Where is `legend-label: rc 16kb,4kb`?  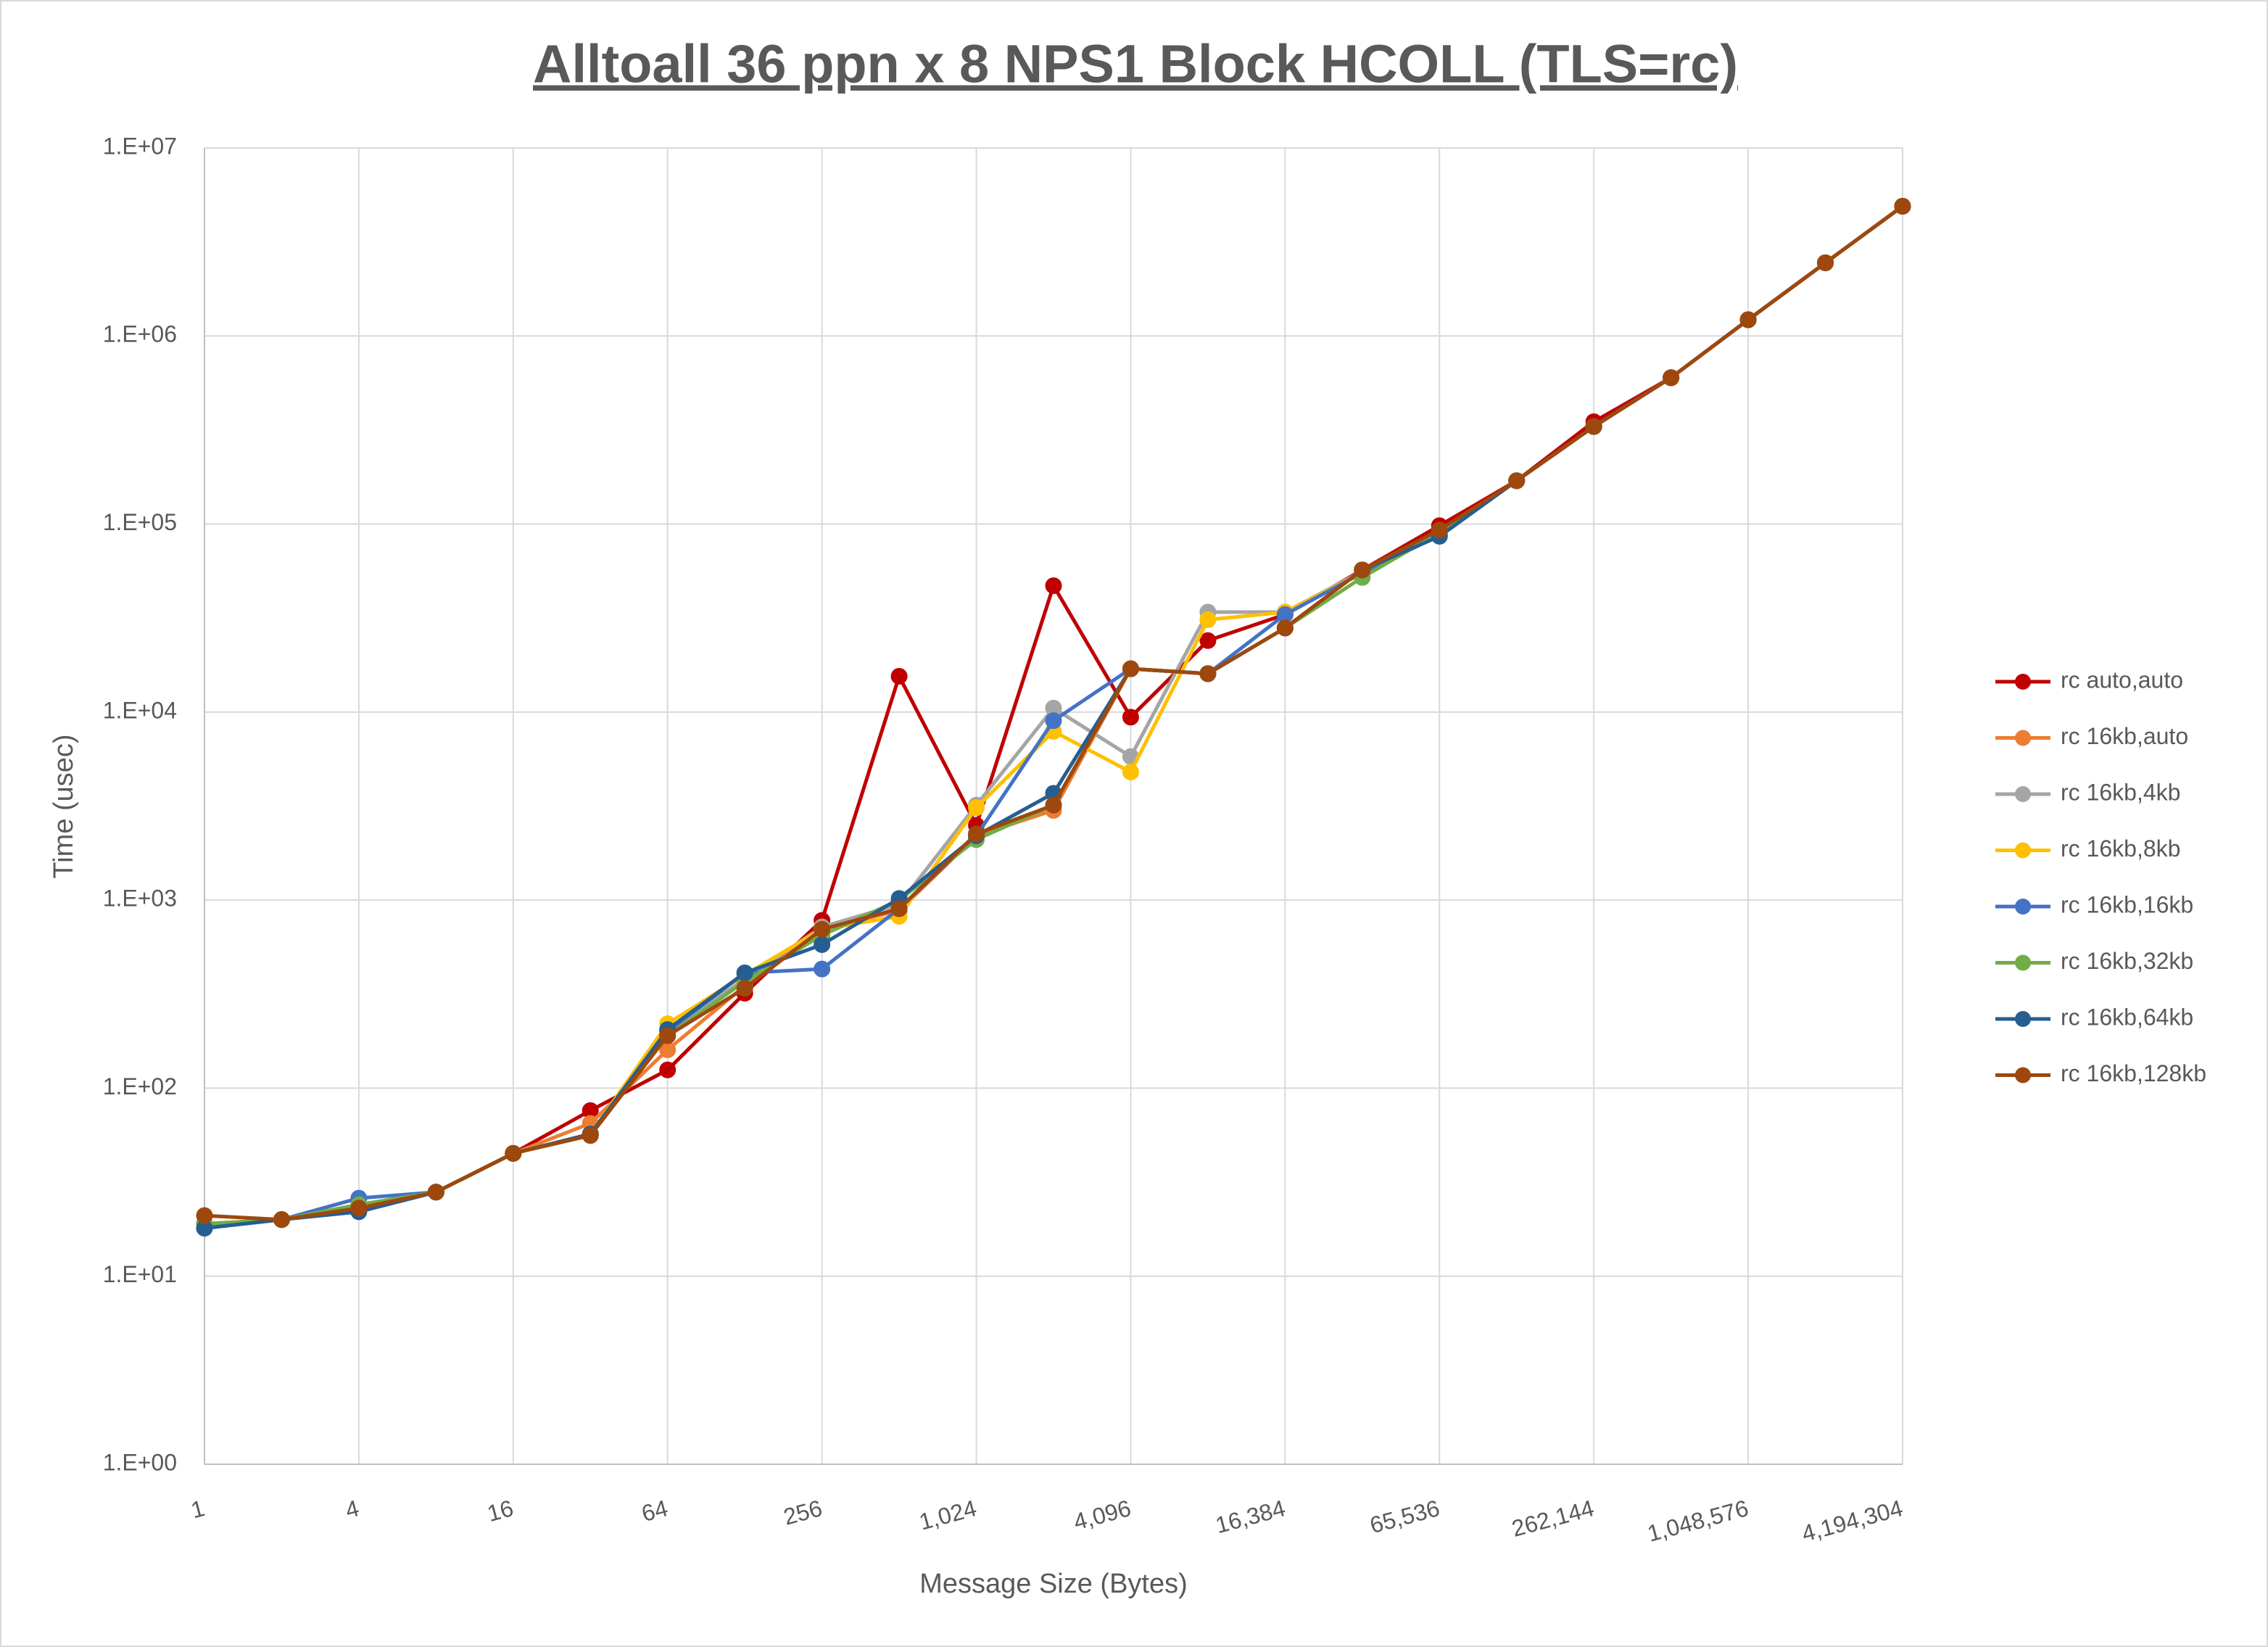 legend-label: rc 16kb,4kb is located at coordinates (2120, 792).